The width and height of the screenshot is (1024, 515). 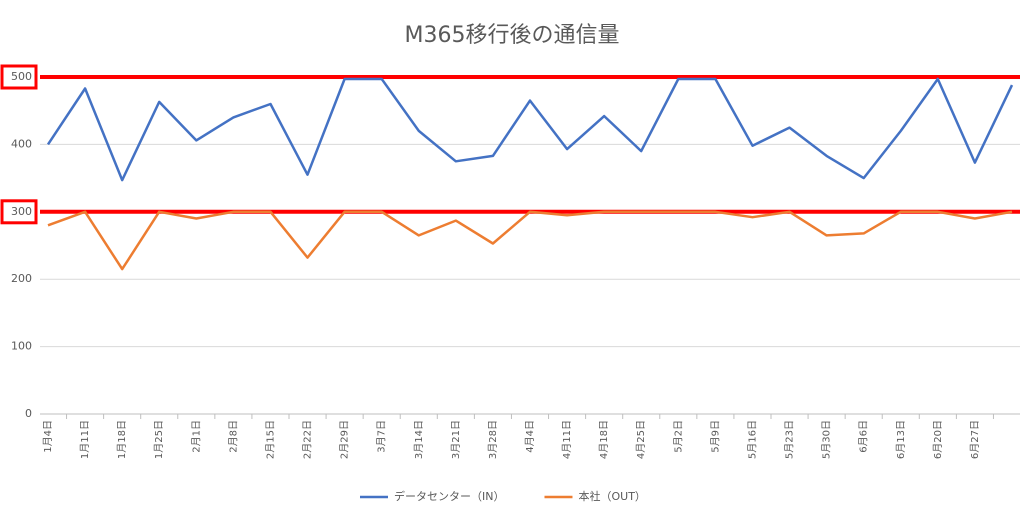 What do you see at coordinates (21, 211) in the screenshot?
I see `y-tick-label: 300` at bounding box center [21, 211].